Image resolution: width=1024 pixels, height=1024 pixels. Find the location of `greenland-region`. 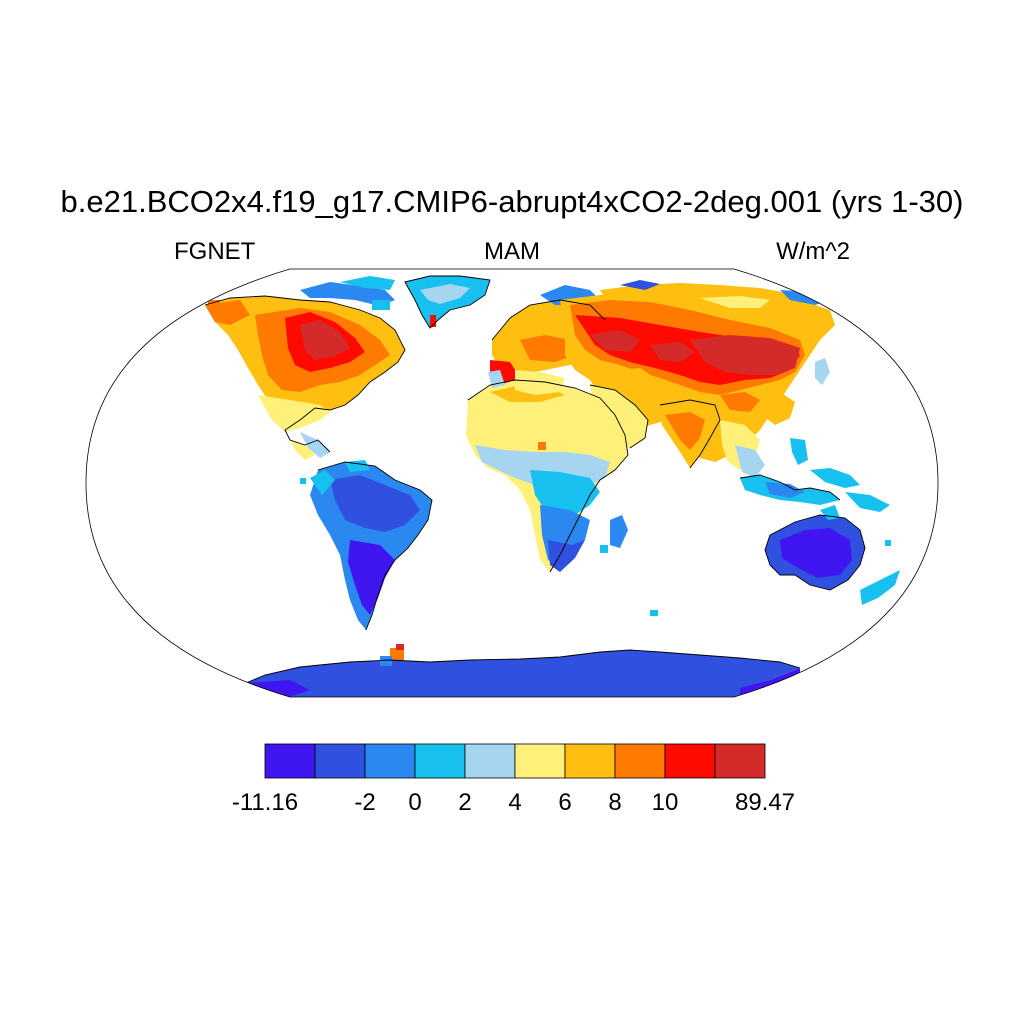

greenland-region is located at coordinates (447, 302).